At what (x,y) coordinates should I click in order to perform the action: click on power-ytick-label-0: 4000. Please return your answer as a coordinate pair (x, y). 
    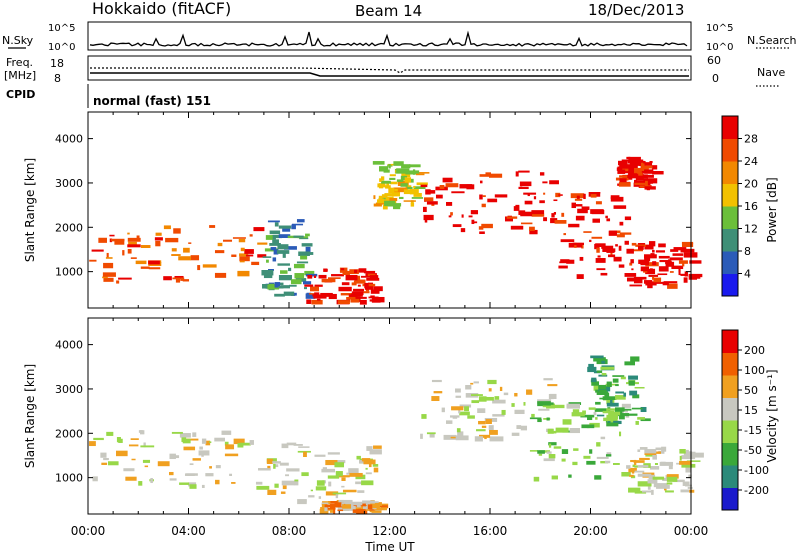
    Looking at the image, I should click on (69, 139).